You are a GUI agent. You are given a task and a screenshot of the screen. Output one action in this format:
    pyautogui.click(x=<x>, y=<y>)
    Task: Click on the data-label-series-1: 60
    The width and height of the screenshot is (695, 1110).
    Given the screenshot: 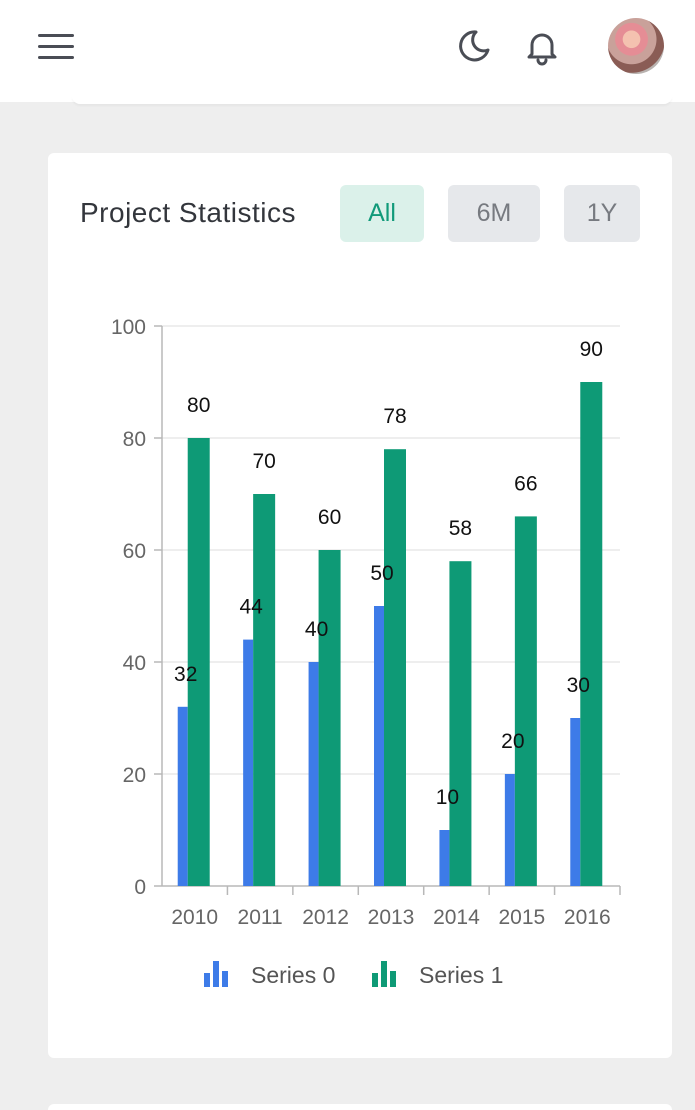 What is the action you would take?
    pyautogui.click(x=329, y=517)
    